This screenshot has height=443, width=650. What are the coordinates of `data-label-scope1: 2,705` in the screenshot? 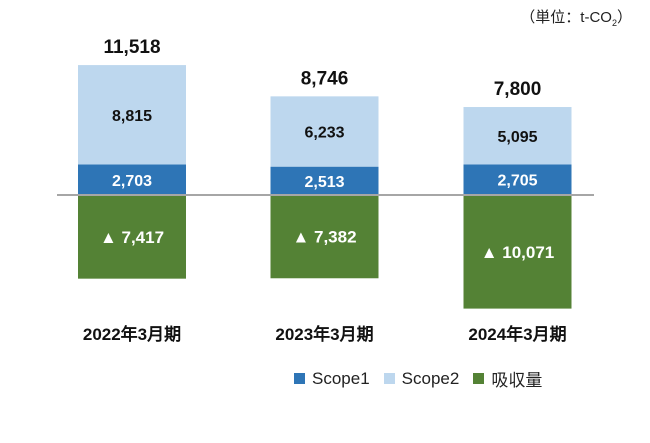 It's located at (517, 181).